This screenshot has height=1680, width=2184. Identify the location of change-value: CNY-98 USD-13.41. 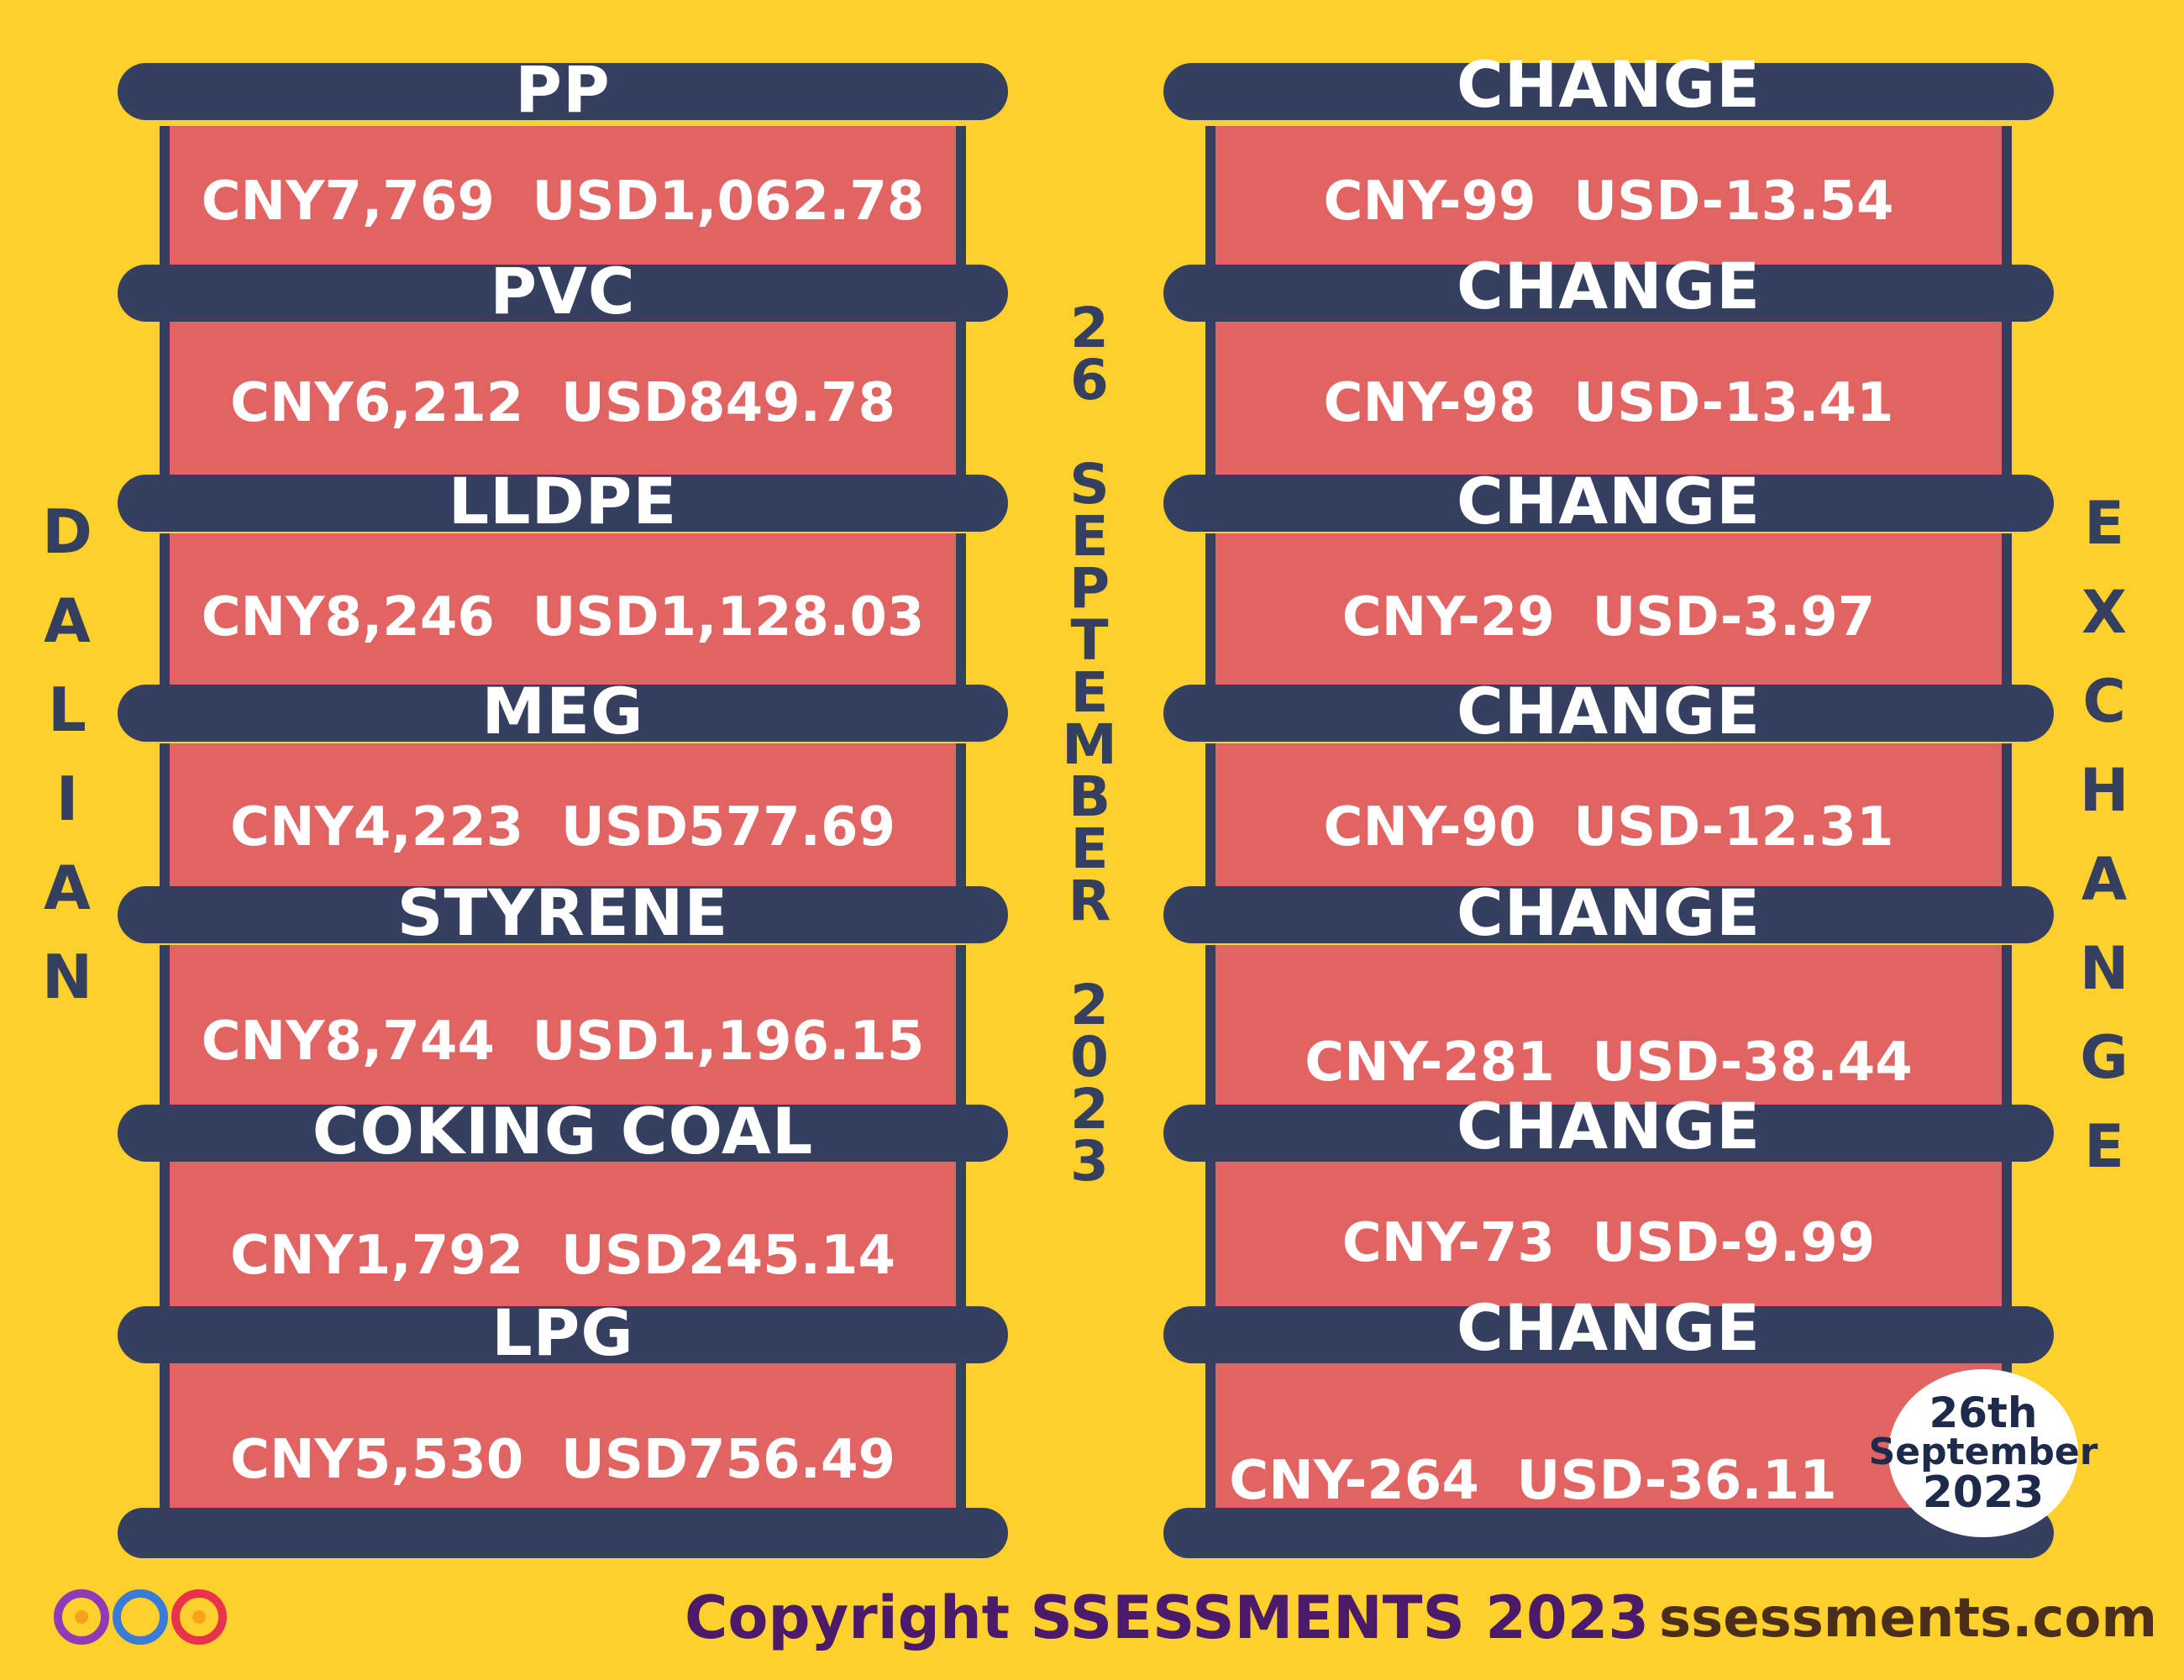
(1608, 403).